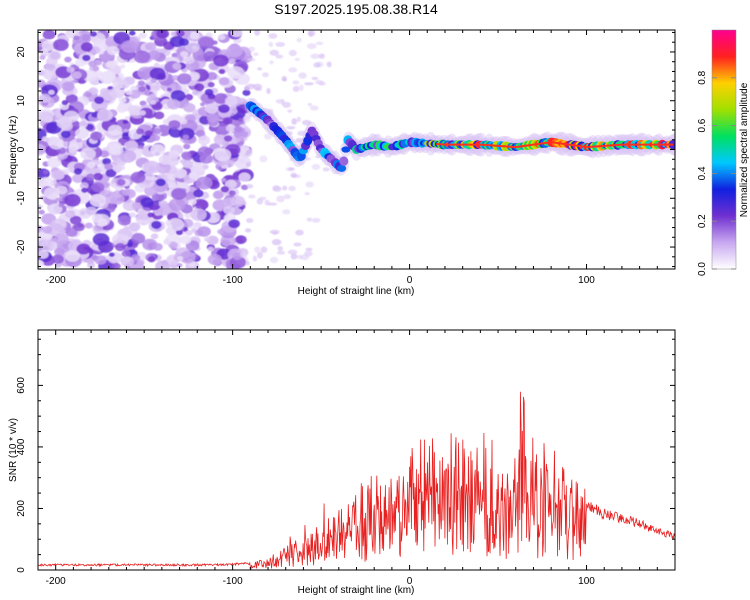 This screenshot has height=600, width=750. What do you see at coordinates (21, 508) in the screenshot?
I see `y-tick-label: 200` at bounding box center [21, 508].